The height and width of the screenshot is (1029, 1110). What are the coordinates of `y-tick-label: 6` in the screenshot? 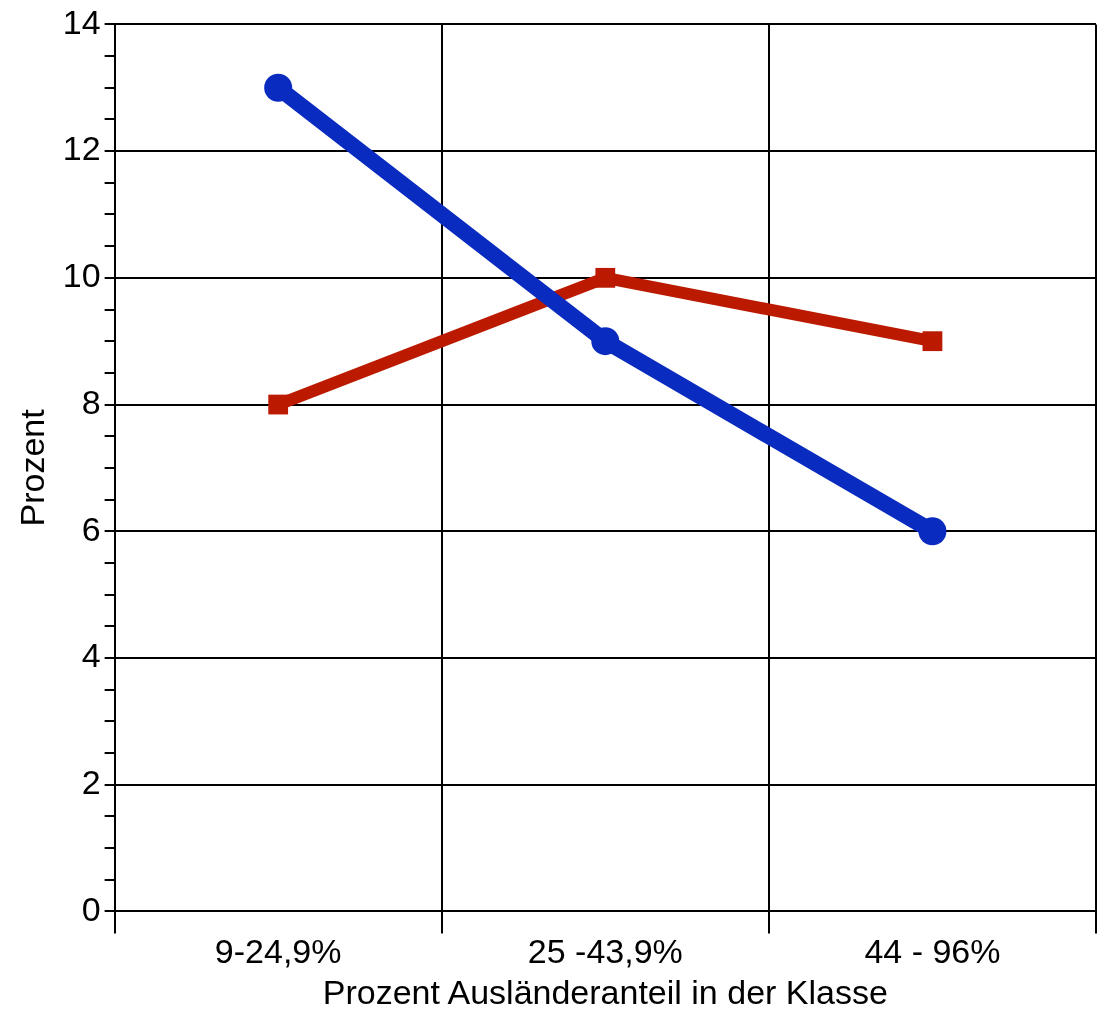 It's located at (91, 528).